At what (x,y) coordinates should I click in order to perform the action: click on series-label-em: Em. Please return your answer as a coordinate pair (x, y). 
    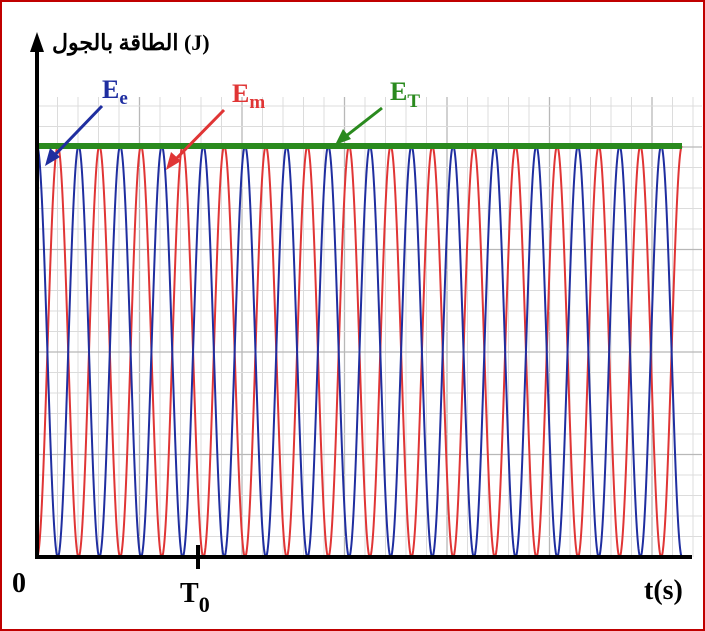
    Looking at the image, I should click on (248, 96).